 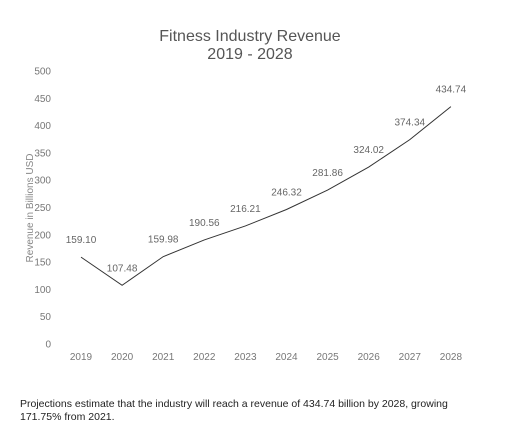 I want to click on y-tick-label: 100, so click(x=42, y=290).